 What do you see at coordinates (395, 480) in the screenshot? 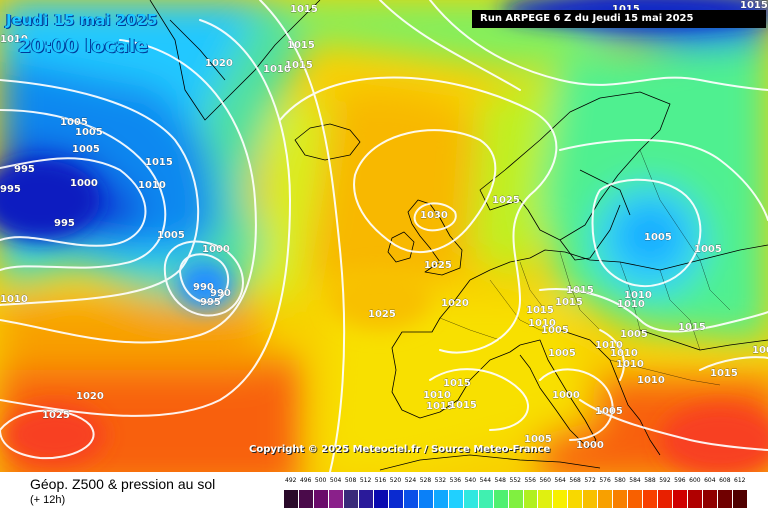
I see `scale-label: 520` at bounding box center [395, 480].